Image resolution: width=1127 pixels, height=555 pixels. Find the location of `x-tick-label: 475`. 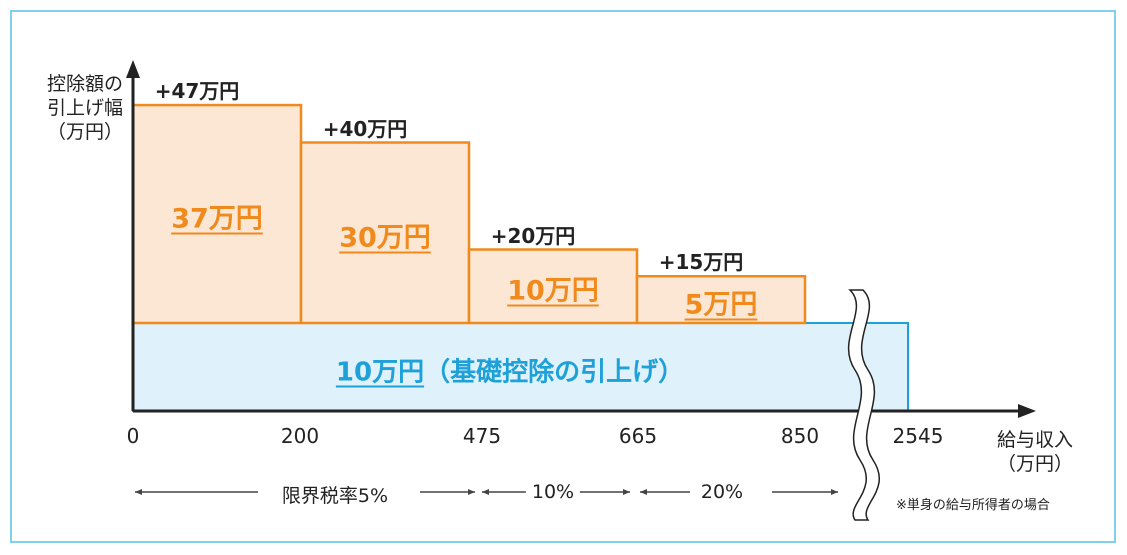

x-tick-label: 475 is located at coordinates (482, 436).